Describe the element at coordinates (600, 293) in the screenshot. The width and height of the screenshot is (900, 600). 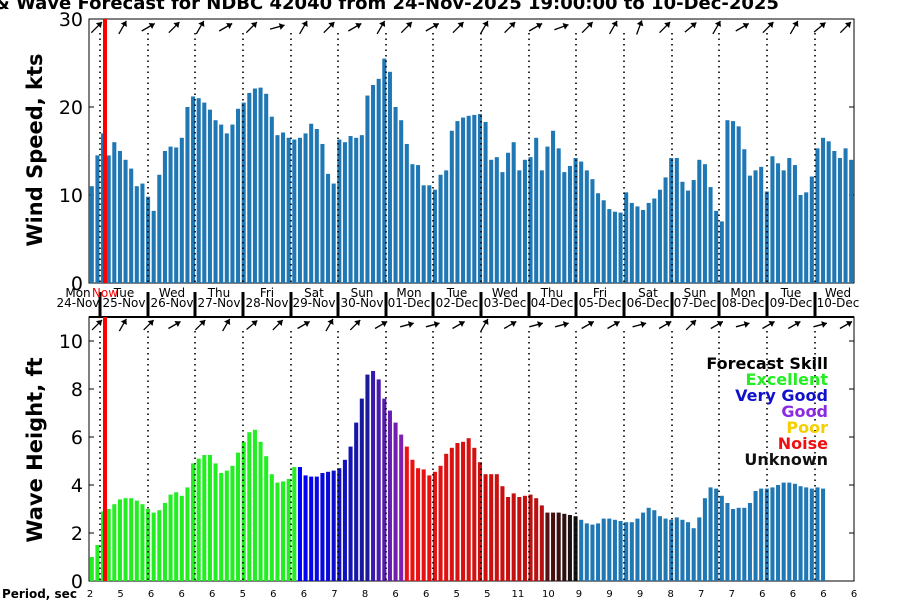
I see `day-of-week-label: Fri` at that location.